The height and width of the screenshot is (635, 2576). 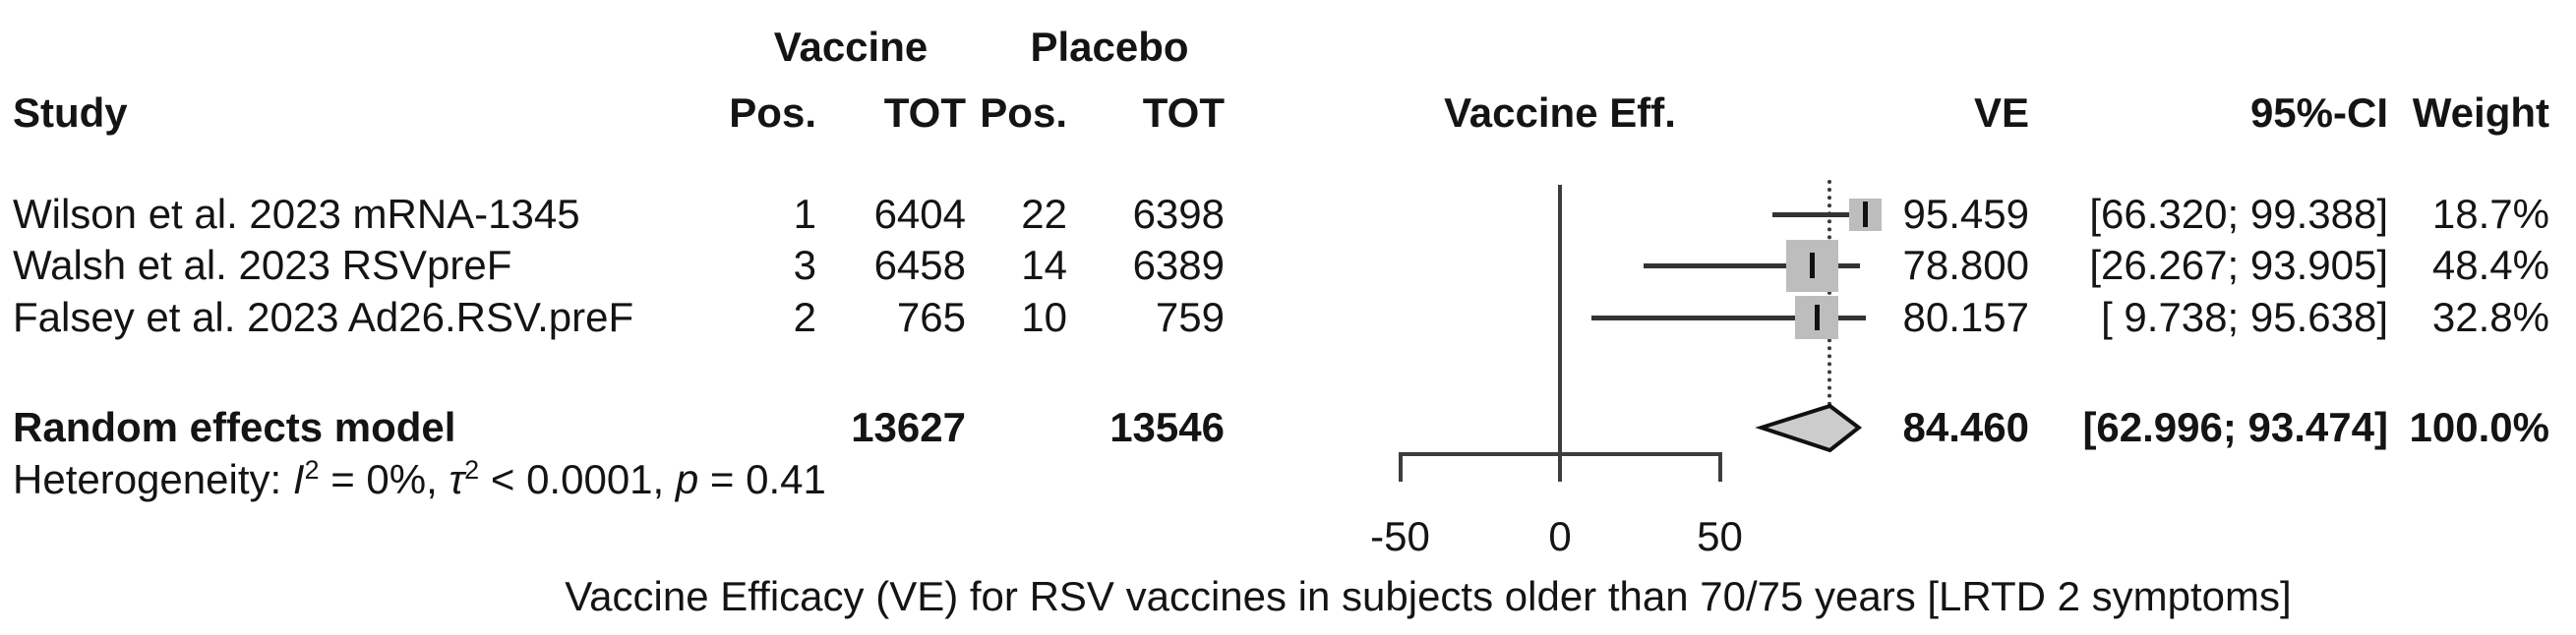 I want to click on summary-weight: 100.0%, so click(x=2479, y=427).